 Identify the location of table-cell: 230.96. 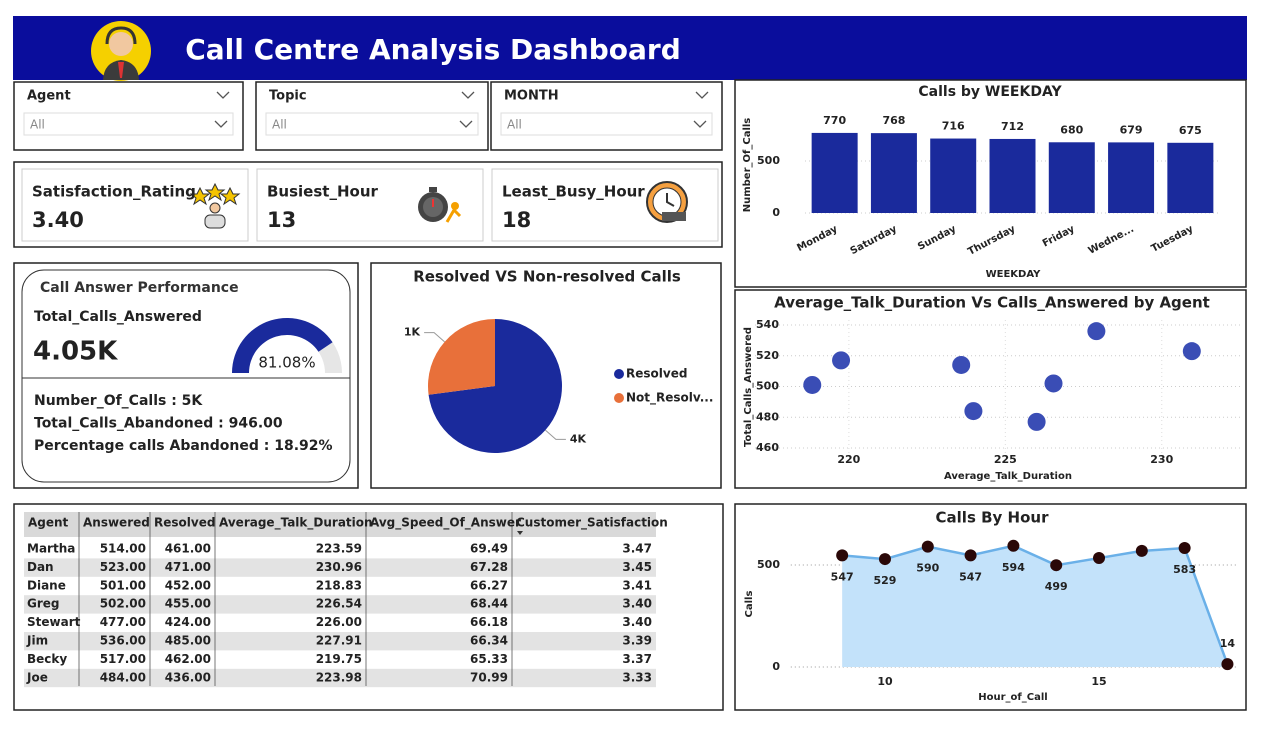
(339, 567).